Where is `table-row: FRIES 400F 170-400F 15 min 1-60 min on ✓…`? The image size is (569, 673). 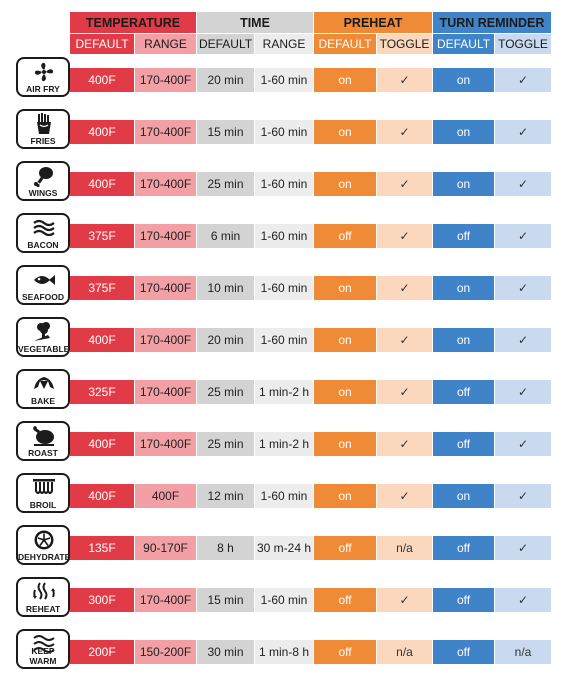 table-row: FRIES 400F 170-400F 15 min 1-60 min on ✓… is located at coordinates (284, 129).